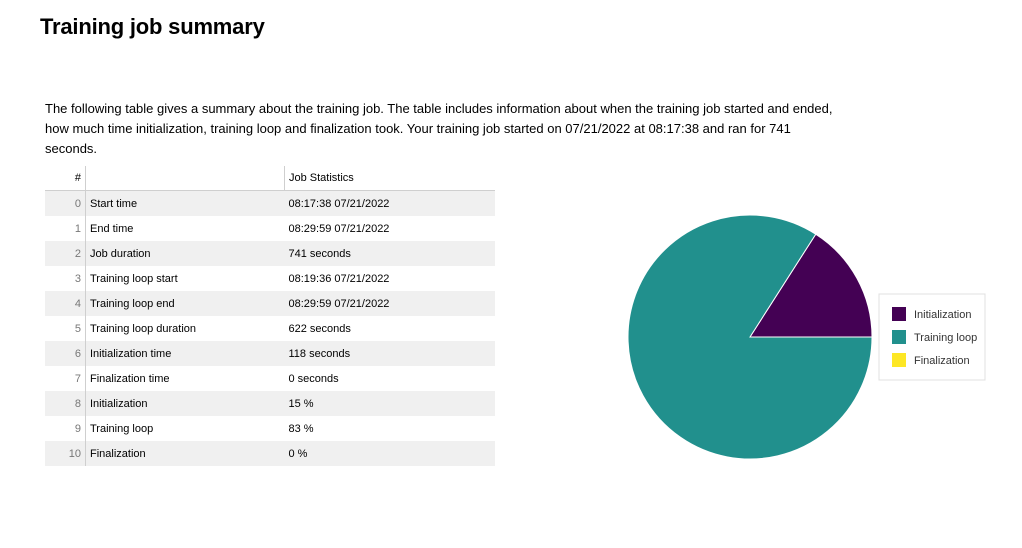 The height and width of the screenshot is (548, 1022). Describe the element at coordinates (65, 353) in the screenshot. I see `row-index: 6` at that location.